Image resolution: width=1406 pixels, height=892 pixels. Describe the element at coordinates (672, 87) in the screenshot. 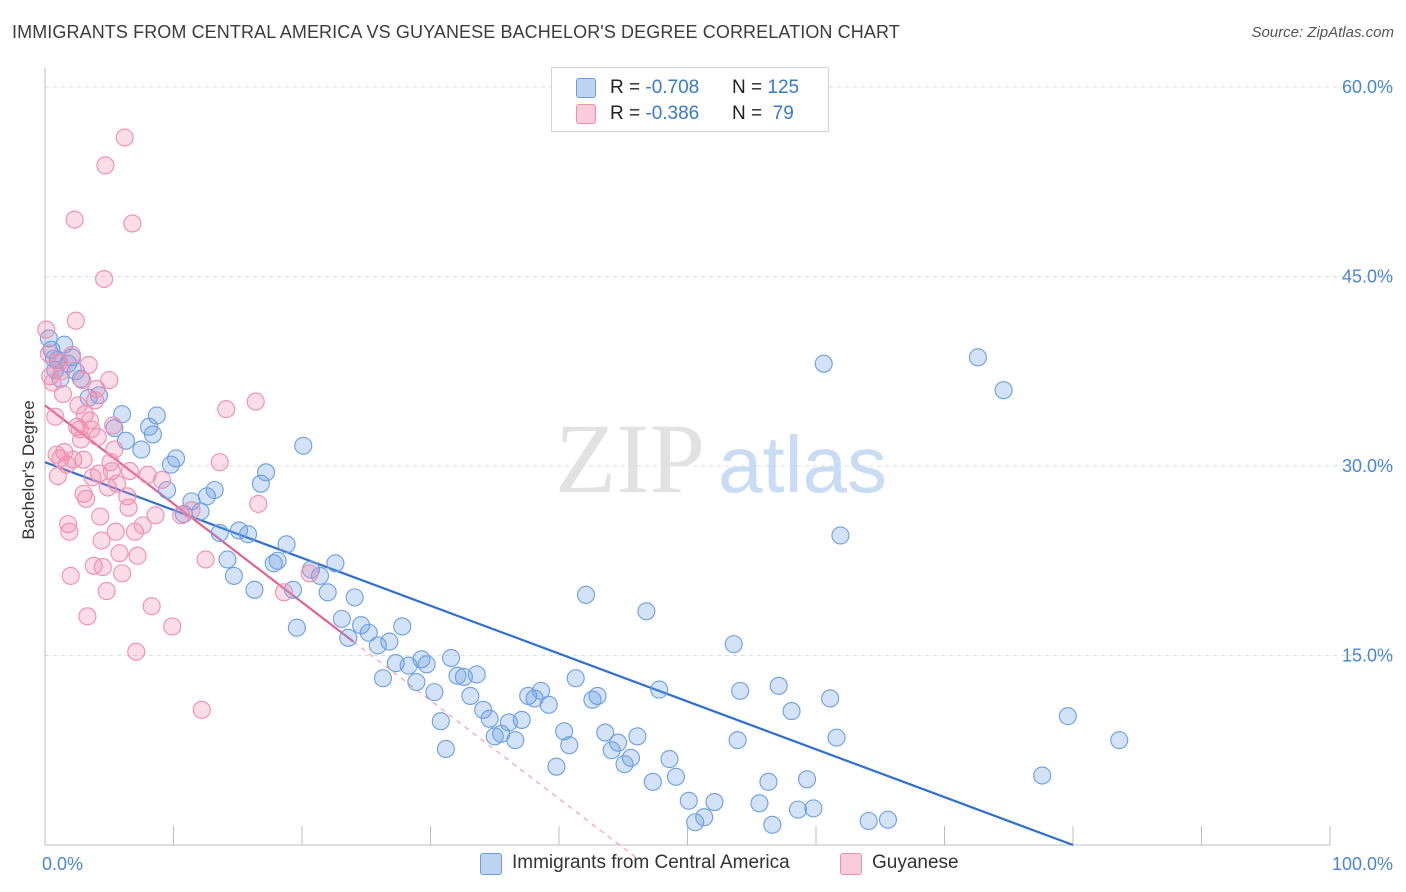

I see `legend-r-value: -0.708` at that location.